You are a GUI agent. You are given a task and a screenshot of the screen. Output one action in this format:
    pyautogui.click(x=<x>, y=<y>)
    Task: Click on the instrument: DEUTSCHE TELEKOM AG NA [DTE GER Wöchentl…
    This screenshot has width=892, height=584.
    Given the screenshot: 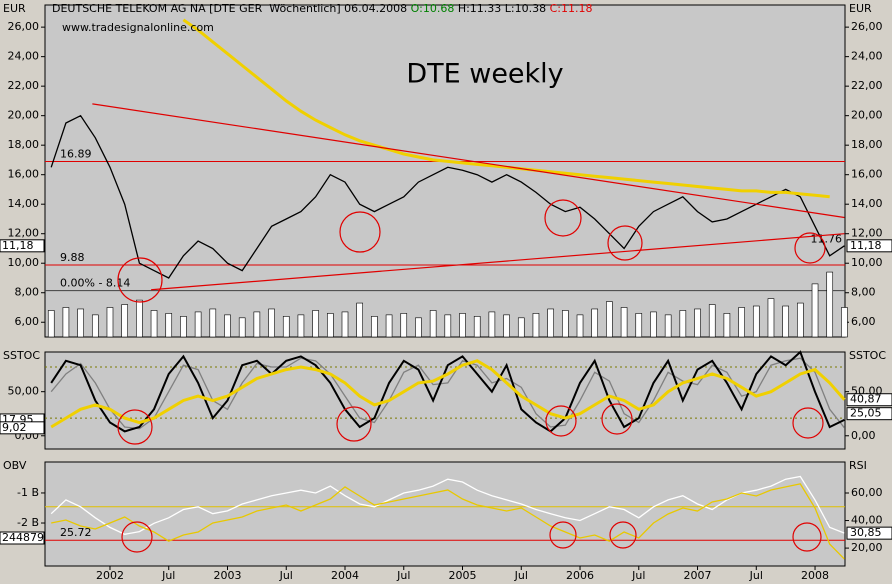 What is the action you would take?
    pyautogui.click(x=229, y=8)
    